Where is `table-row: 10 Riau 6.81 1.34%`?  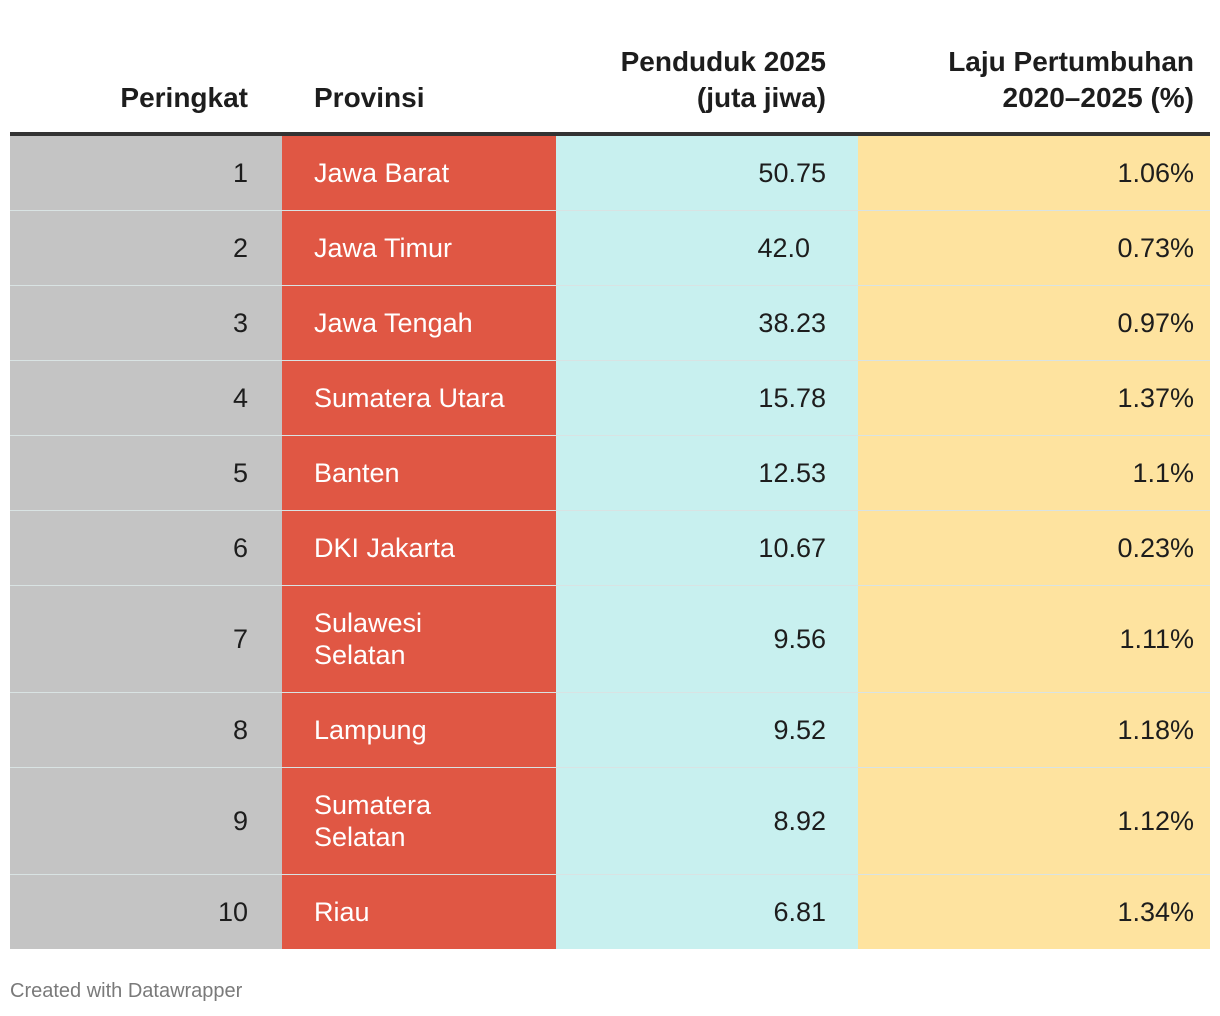 table-row: 10 Riau 6.81 1.34% is located at coordinates (610, 911).